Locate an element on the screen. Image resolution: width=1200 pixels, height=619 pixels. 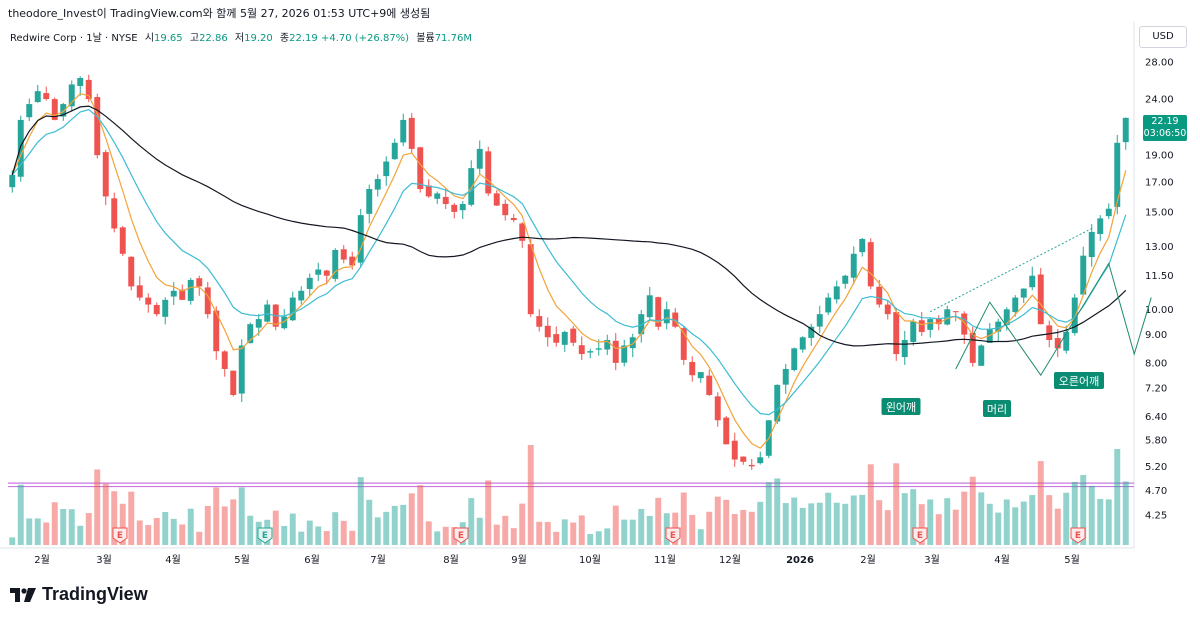
pattern-label: 오른어깨 is located at coordinates (1079, 381).